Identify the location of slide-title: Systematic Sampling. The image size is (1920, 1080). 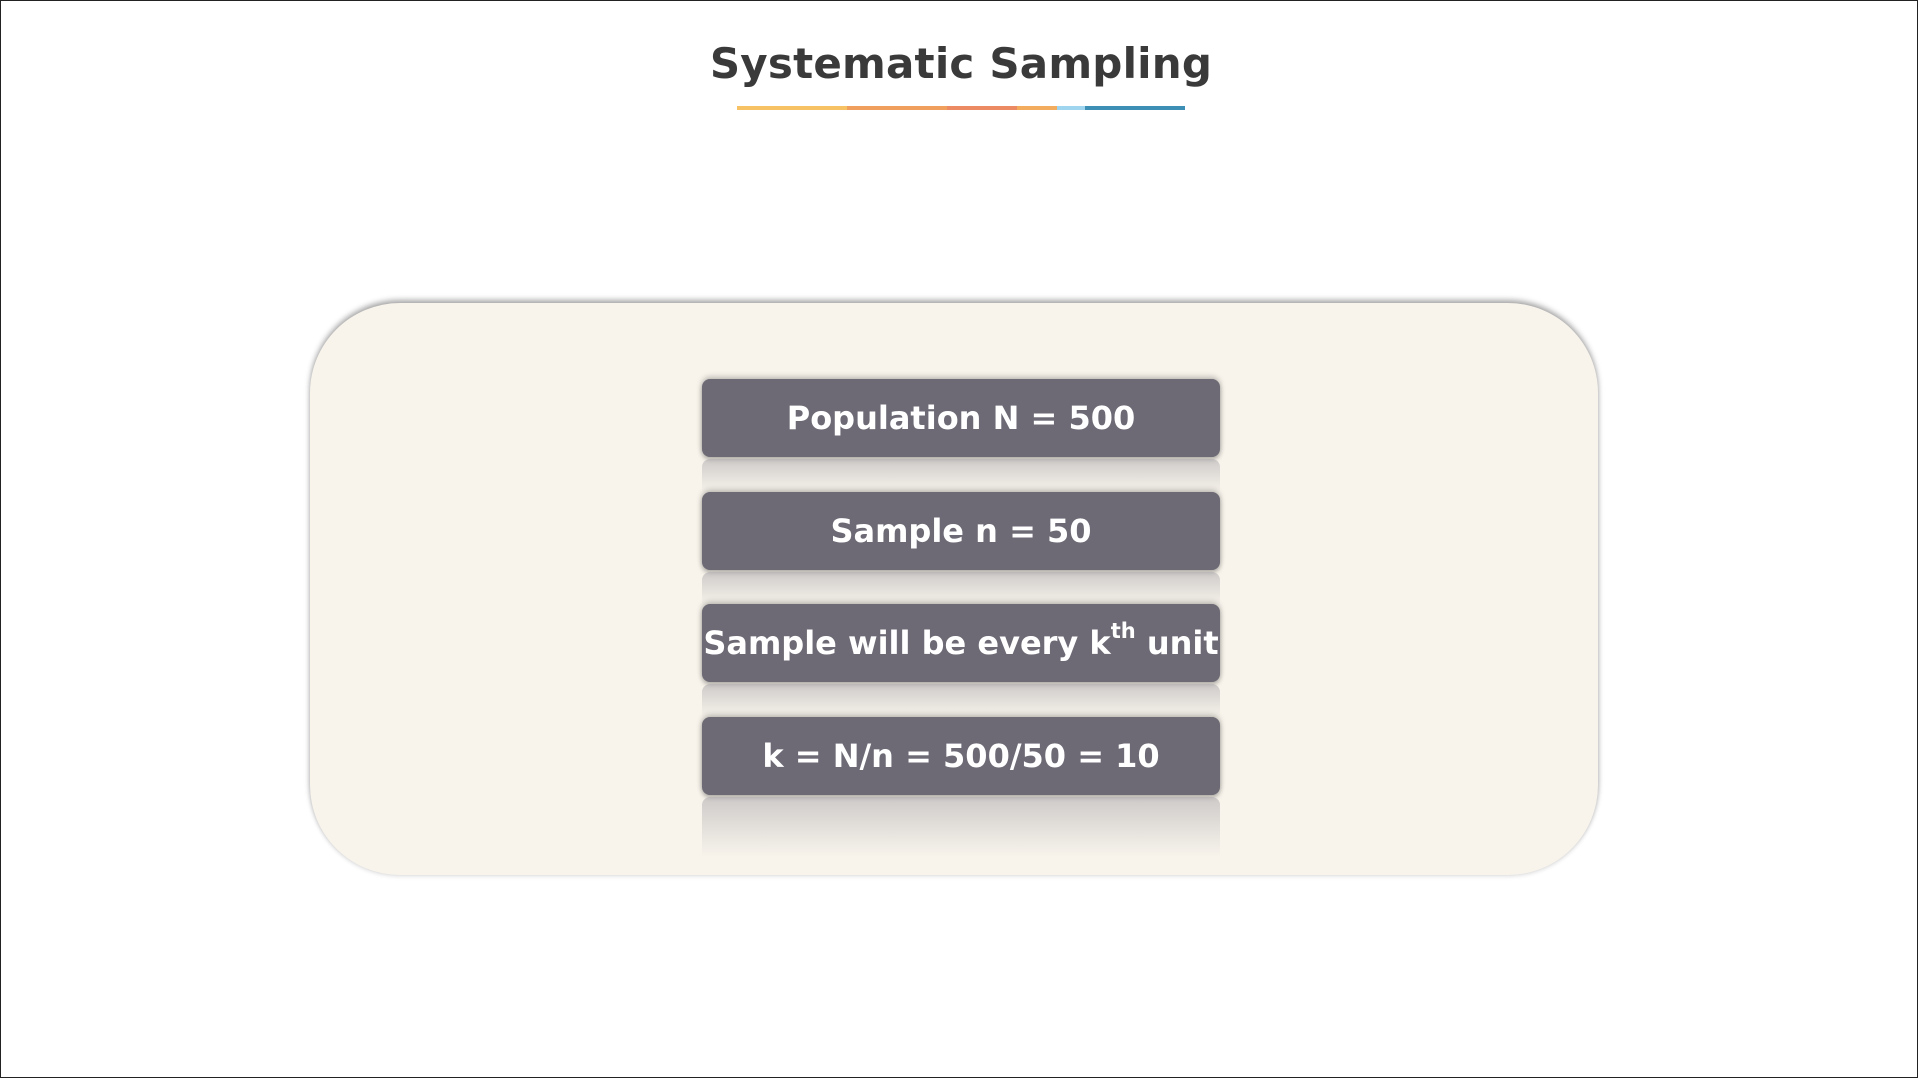
(961, 63).